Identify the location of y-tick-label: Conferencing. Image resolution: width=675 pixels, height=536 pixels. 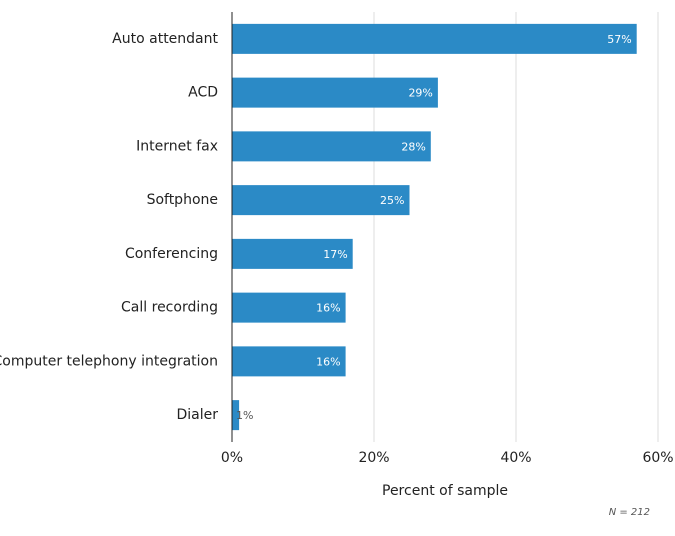
(171, 254).